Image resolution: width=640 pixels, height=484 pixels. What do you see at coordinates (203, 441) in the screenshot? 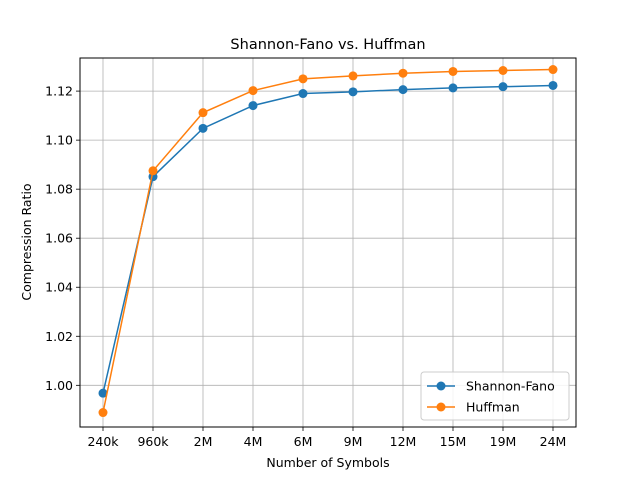
I see `x-tick-label: 2M` at bounding box center [203, 441].